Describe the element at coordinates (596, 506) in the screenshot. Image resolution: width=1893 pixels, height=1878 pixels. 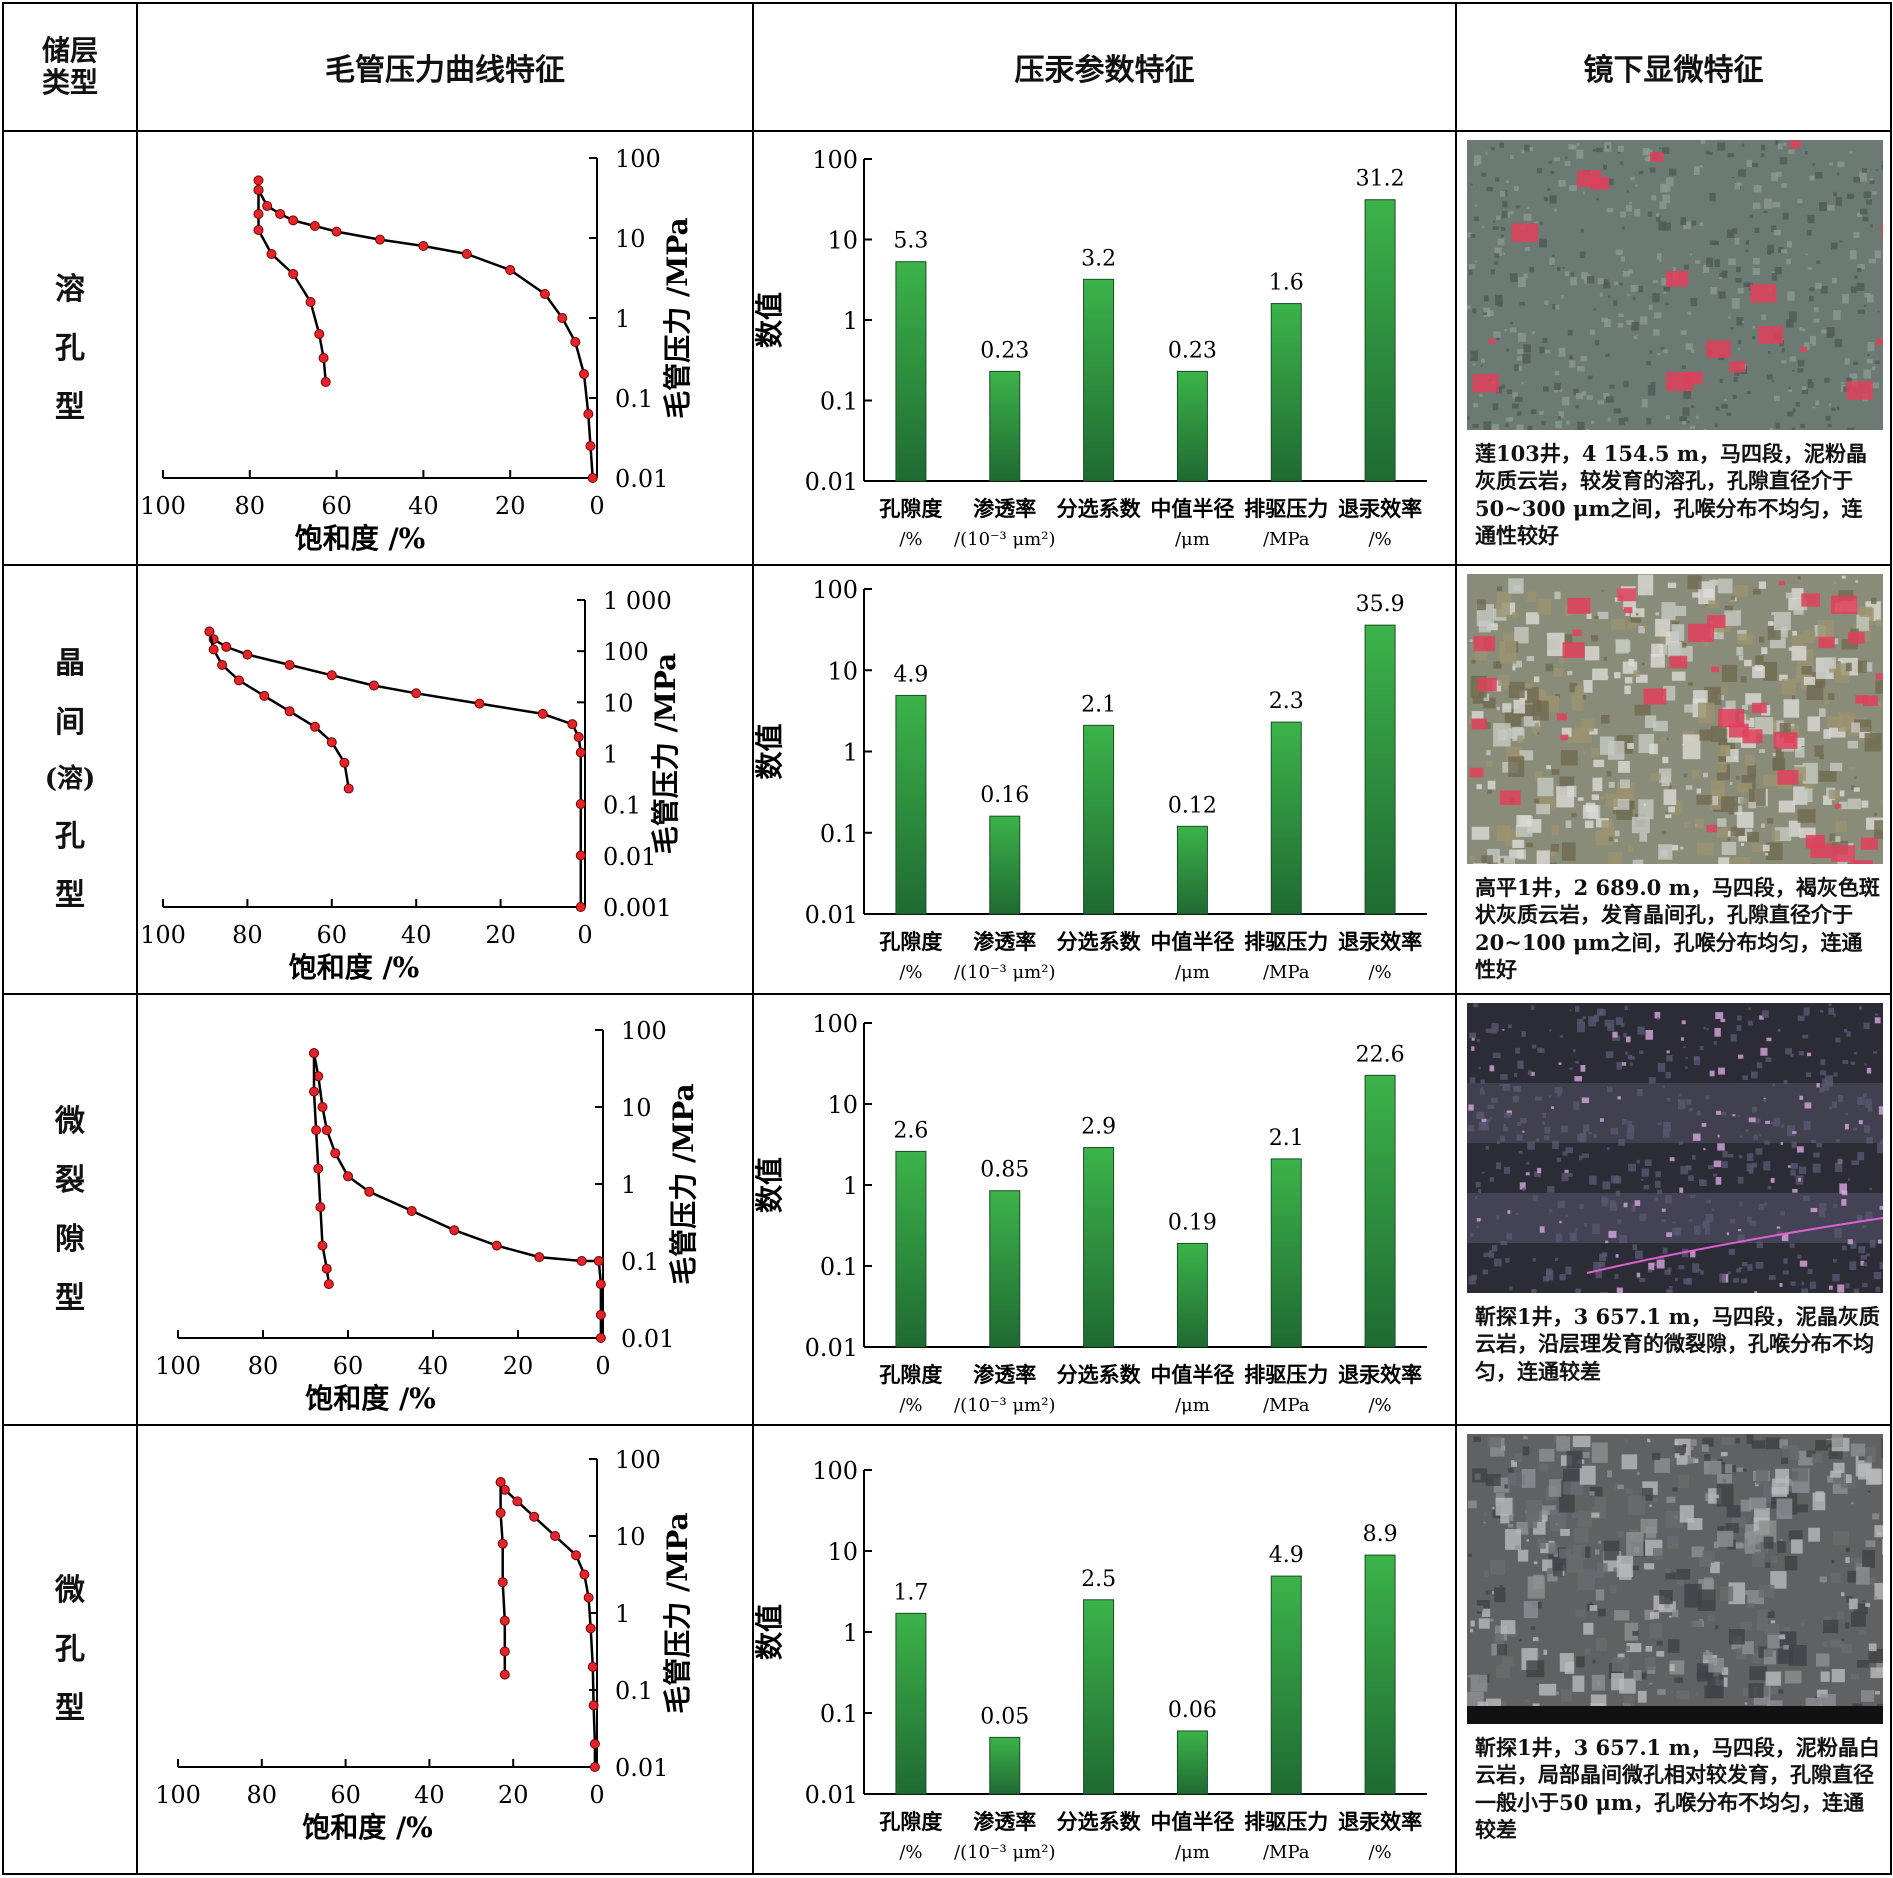
I see `x-tick-label: 0` at that location.